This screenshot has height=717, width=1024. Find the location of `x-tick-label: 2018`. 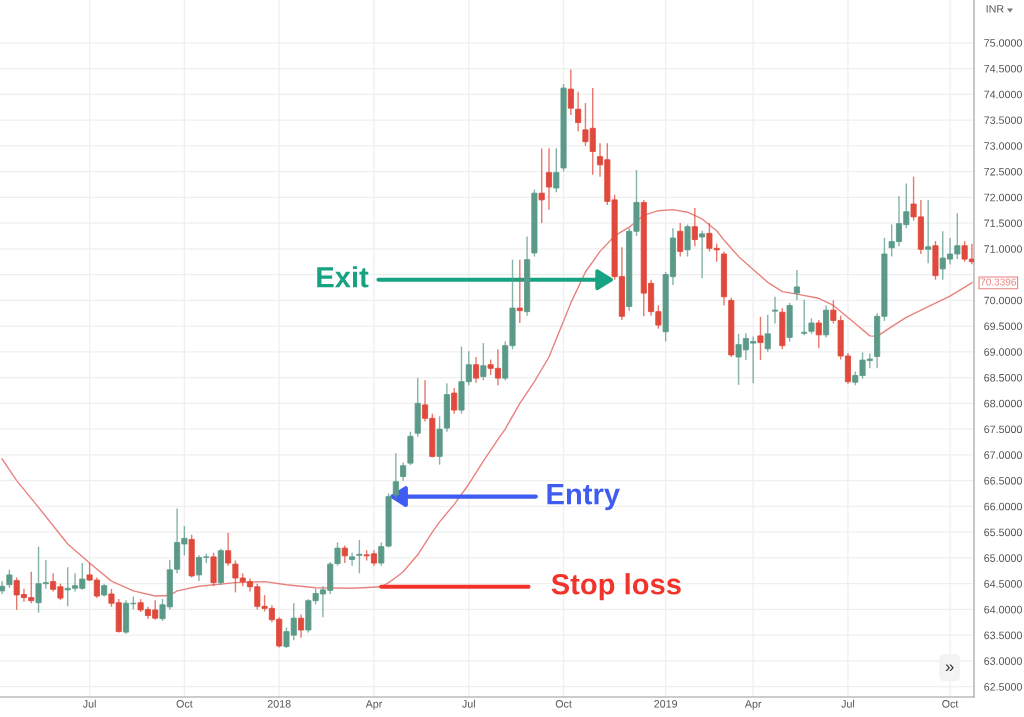

x-tick-label: 2018 is located at coordinates (279, 704).